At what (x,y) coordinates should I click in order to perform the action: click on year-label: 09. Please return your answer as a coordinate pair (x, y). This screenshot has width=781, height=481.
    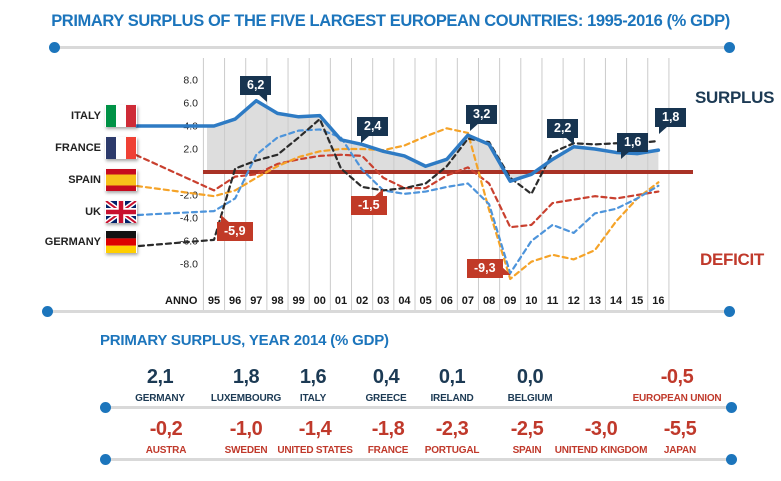
    Looking at the image, I should click on (510, 301).